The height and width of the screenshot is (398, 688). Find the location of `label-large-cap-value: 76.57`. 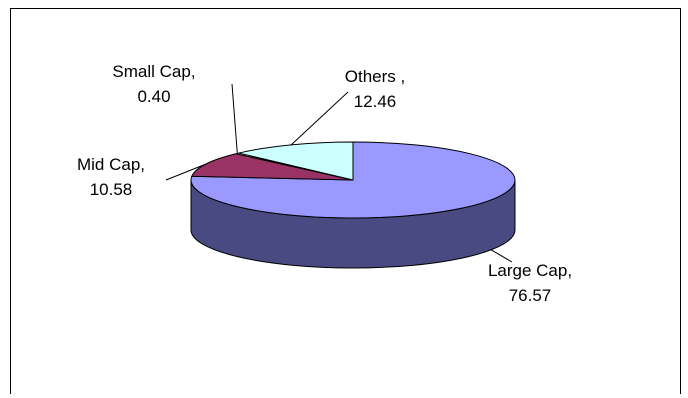

label-large-cap-value: 76.57 is located at coordinates (530, 295).